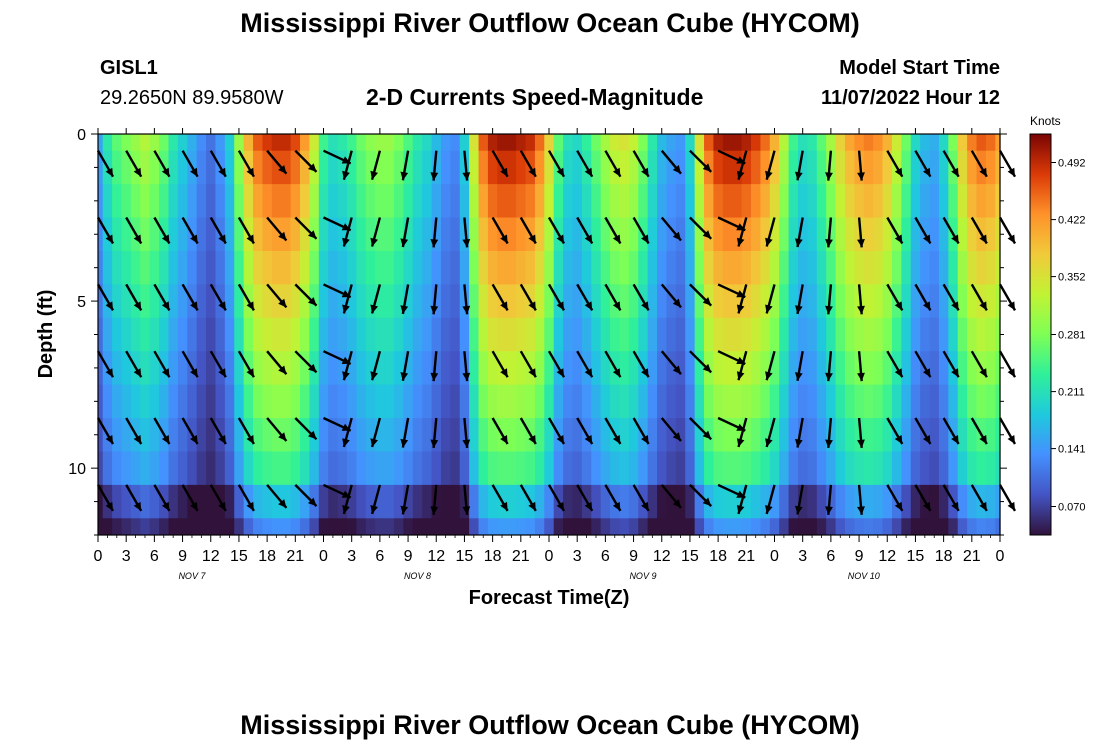  I want to click on x-tick-label: 0, so click(323, 556).